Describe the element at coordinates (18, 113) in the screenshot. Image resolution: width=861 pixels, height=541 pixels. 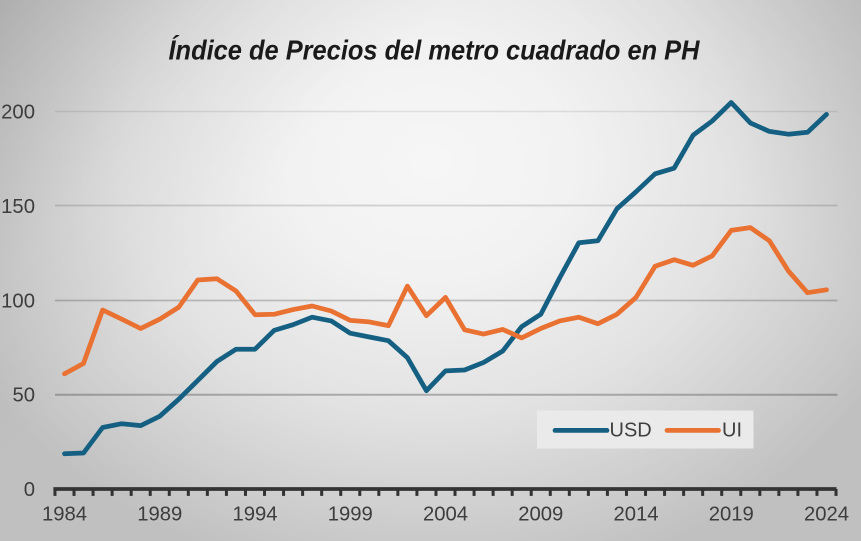
I see `svg-text: 200` at that location.